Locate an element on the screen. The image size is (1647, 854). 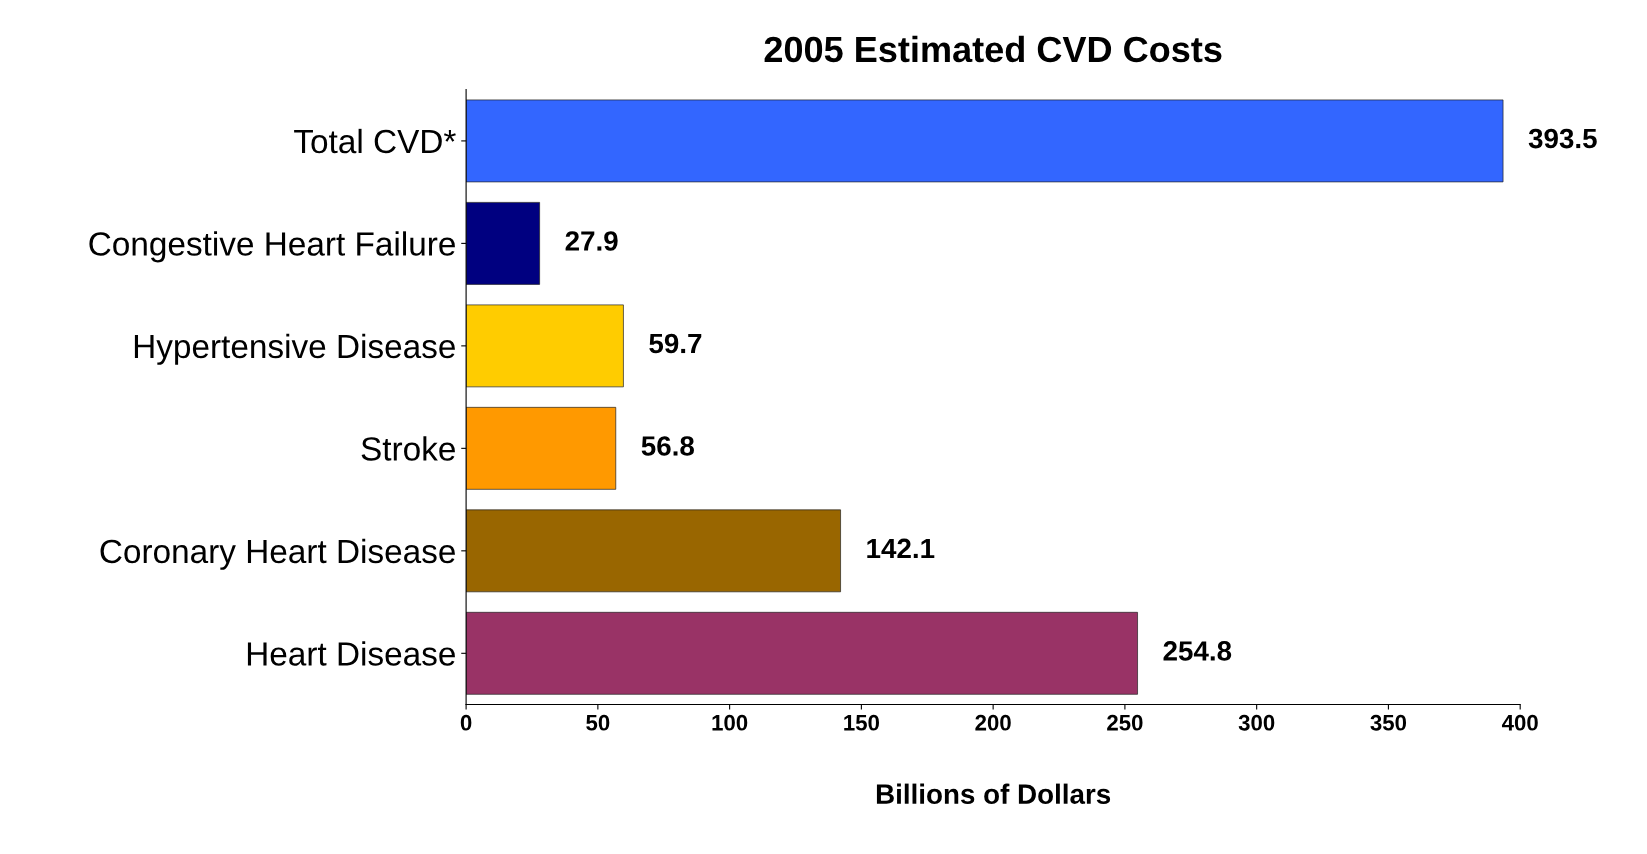
y-tick-label: Hypertensive Disease is located at coordinates (294, 349).